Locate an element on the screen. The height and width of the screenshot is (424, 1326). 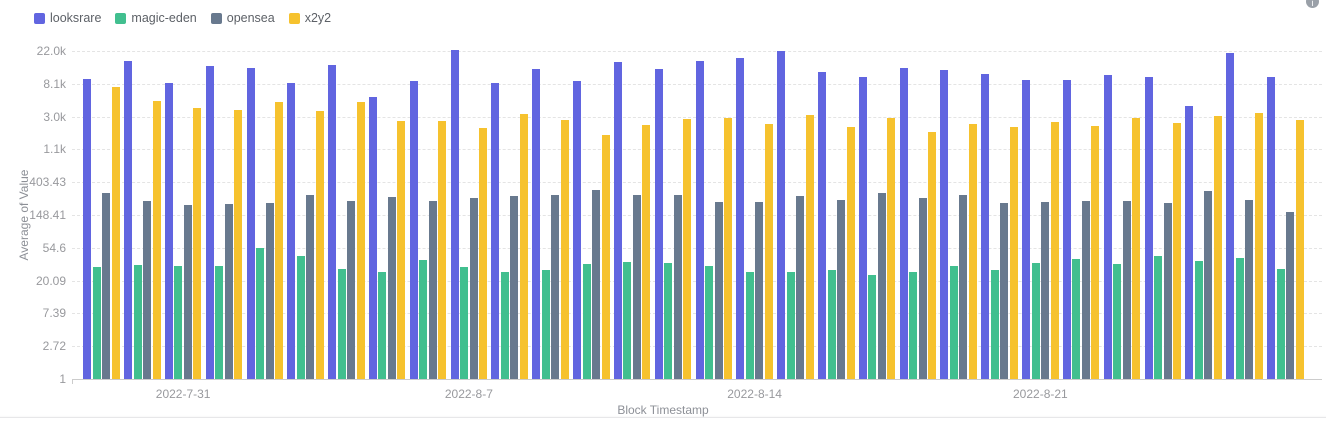
legend-item-opensea: opensea is located at coordinates (242, 18).